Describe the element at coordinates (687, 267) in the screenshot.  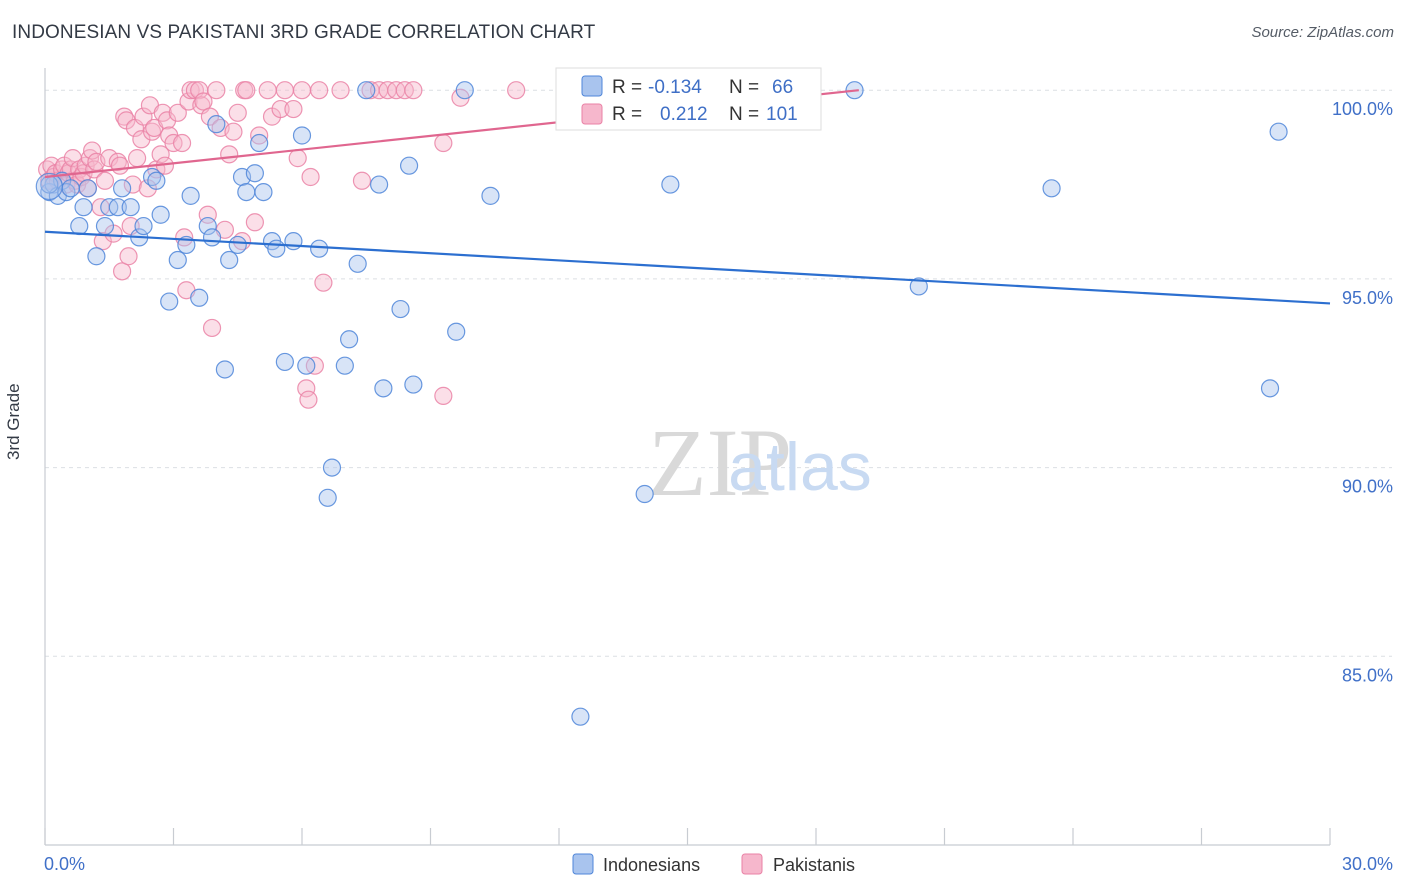
I see `indonesian-trend-line` at that location.